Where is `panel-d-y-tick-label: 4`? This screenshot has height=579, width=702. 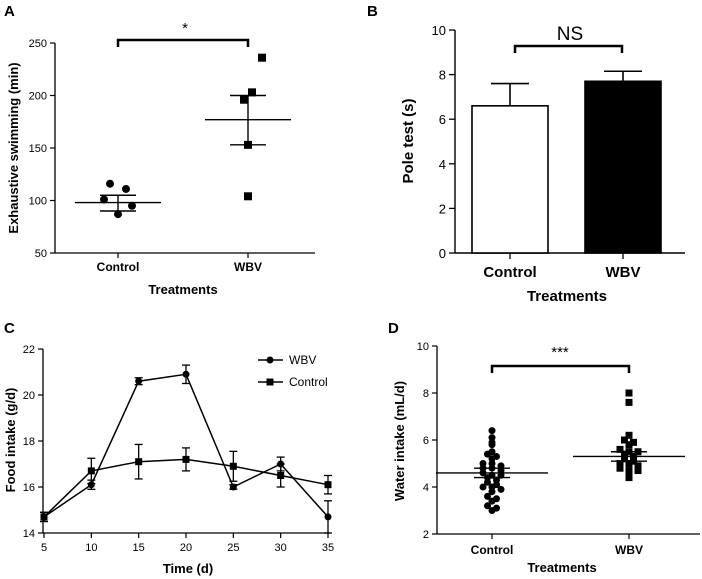 panel-d-y-tick-label: 4 is located at coordinates (426, 488).